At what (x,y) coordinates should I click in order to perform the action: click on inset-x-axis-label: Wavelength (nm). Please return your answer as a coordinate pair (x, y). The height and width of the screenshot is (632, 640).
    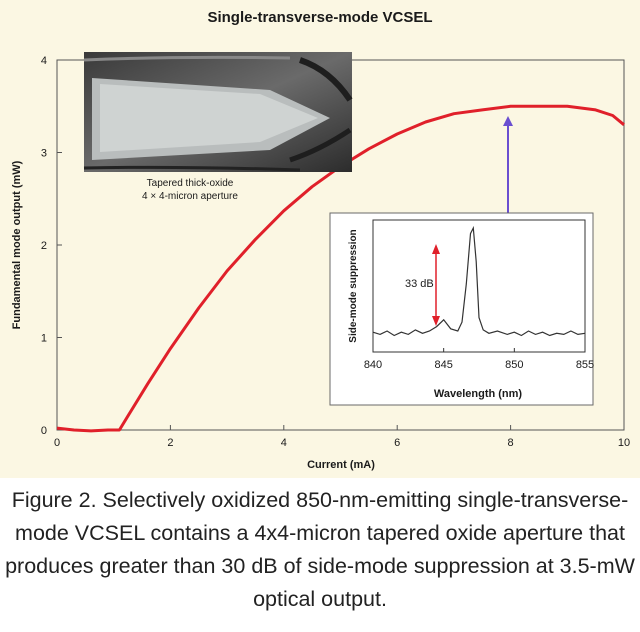
    Looking at the image, I should click on (478, 394).